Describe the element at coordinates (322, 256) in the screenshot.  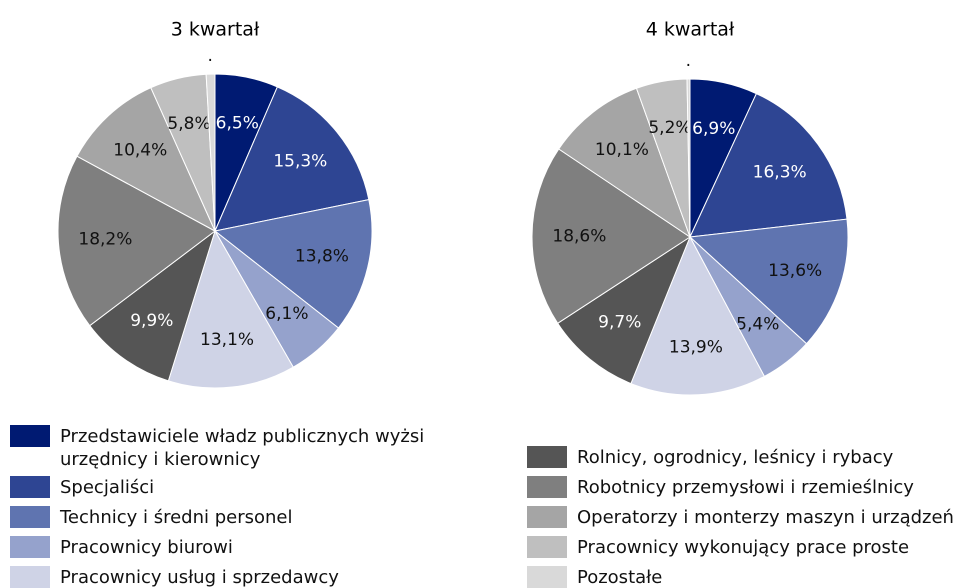
I see `slice-label: 13,8%` at that location.